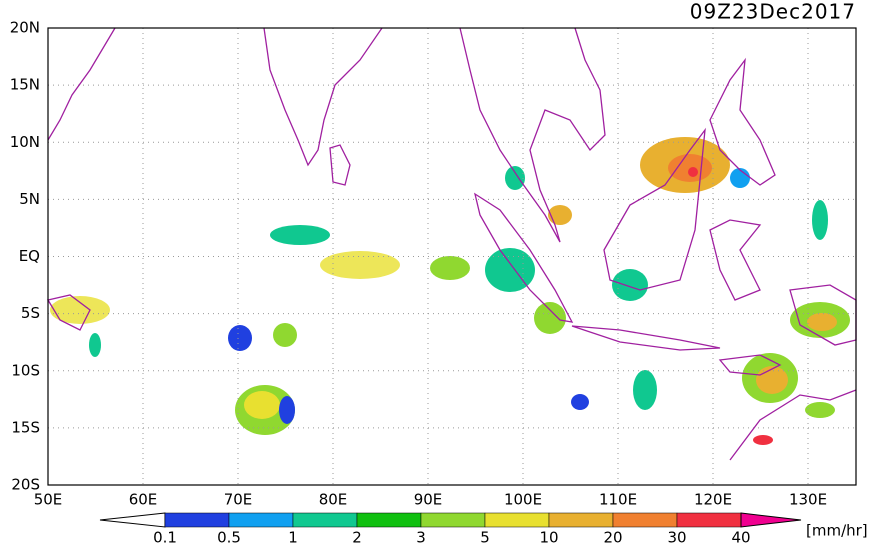 This screenshot has height=548, width=880. I want to click on lon-label: 120E, so click(713, 500).